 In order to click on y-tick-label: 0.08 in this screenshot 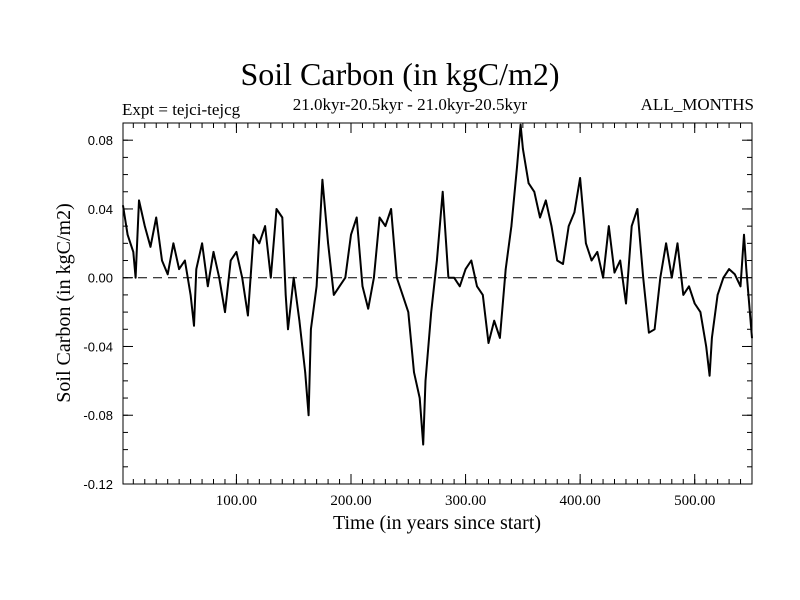, I will do `click(100, 140)`.